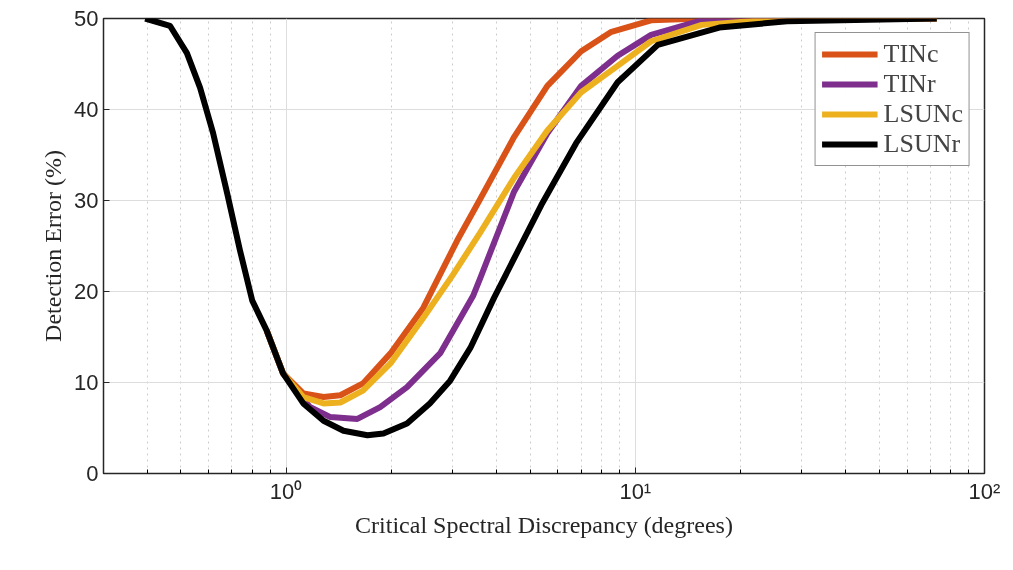 The image size is (1013, 570). What do you see at coordinates (53, 246) in the screenshot?
I see `y-axis-title: Detection Error (%)` at bounding box center [53, 246].